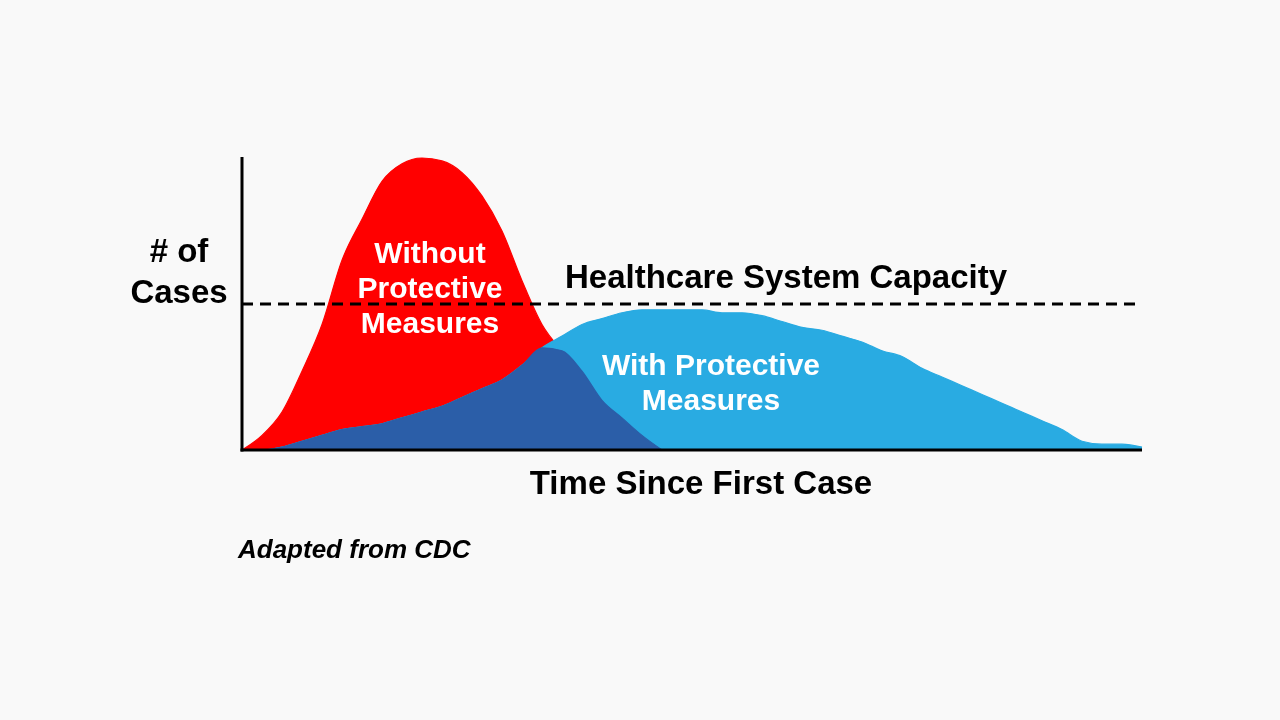  I want to click on text: Adapted from CDC, so click(354, 549).